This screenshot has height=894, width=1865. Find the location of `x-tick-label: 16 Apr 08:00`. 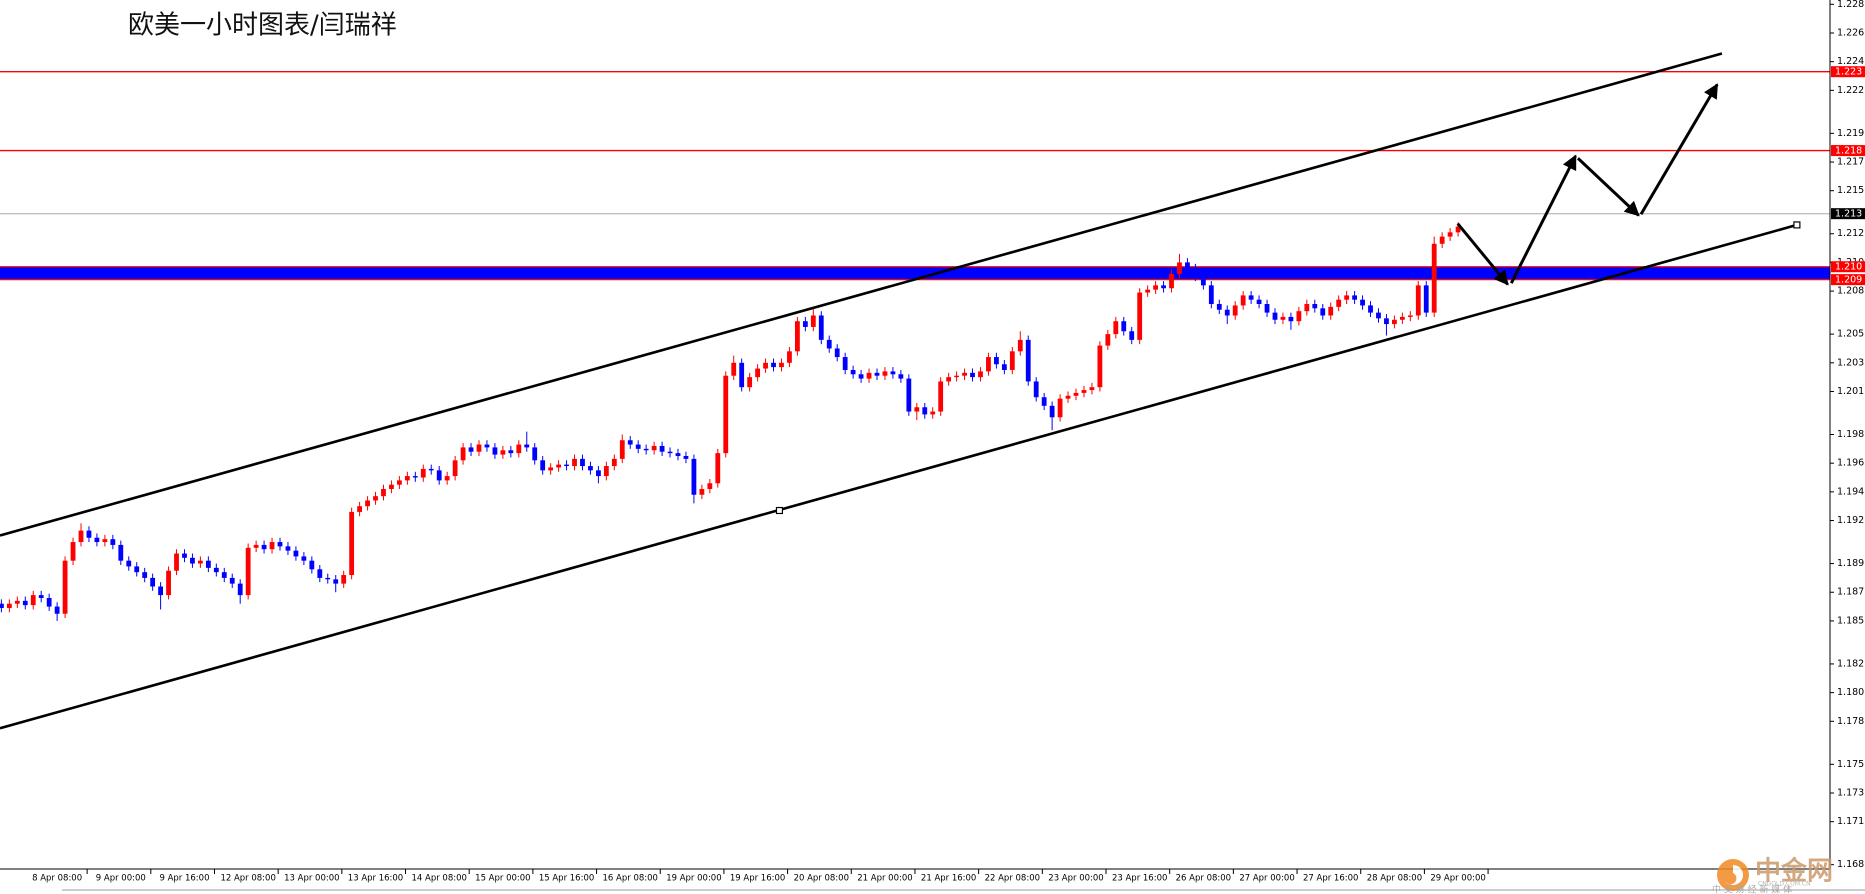

x-tick-label: 16 Apr 08:00 is located at coordinates (630, 879).